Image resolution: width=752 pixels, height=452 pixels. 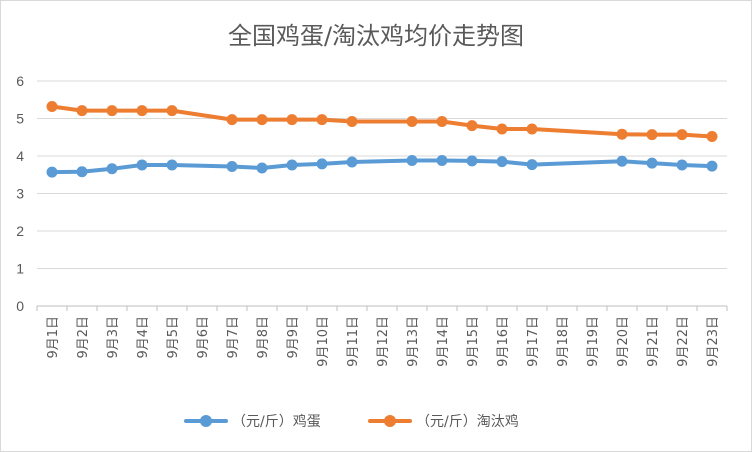 What do you see at coordinates (276, 421) in the screenshot?
I see `legend-label-egg: （元/斤）鸡蛋` at bounding box center [276, 421].